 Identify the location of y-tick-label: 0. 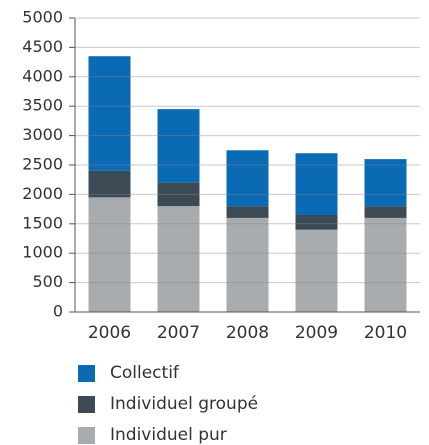
(58, 311).